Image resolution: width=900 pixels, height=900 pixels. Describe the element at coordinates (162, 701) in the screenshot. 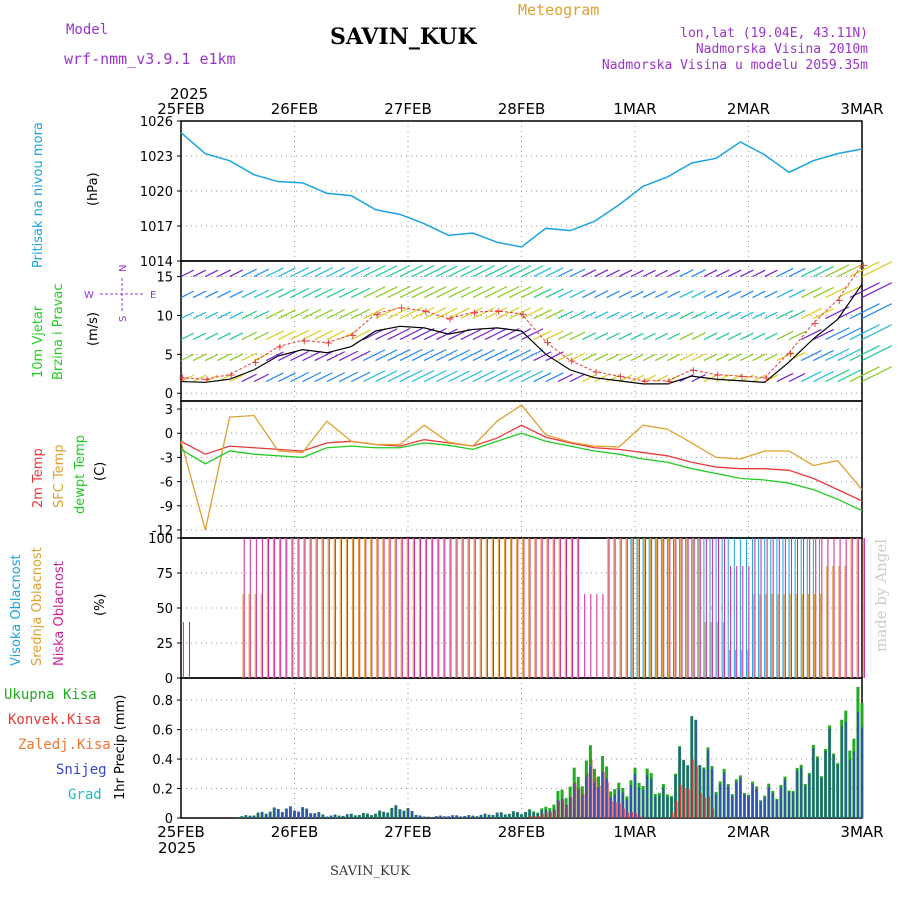

I see `y-tick-label-precip: 0.8` at that location.